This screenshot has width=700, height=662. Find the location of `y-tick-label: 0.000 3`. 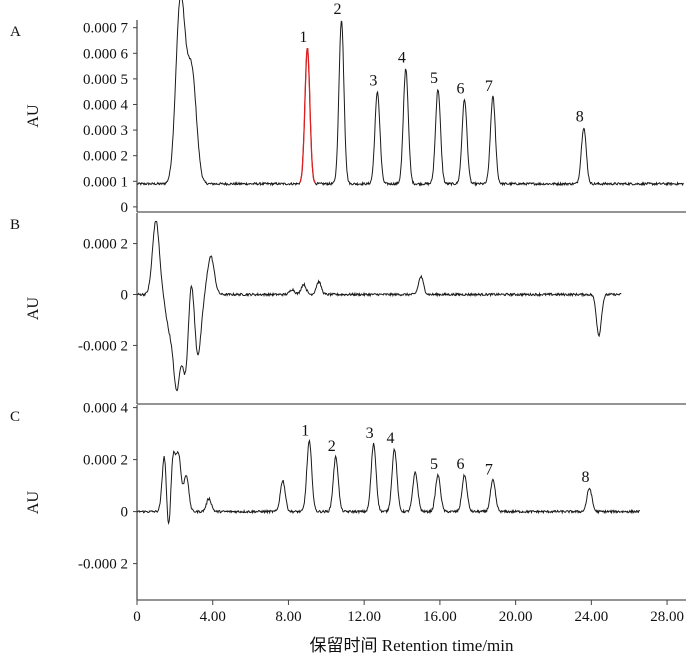

y-tick-label: 0.000 3 is located at coordinates (105, 131).